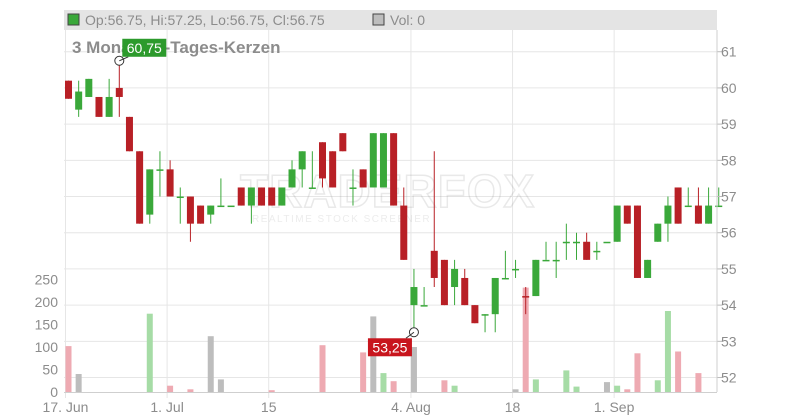 The height and width of the screenshot is (420, 800). I want to click on time-tick-label: 17. Jun, so click(66, 407).